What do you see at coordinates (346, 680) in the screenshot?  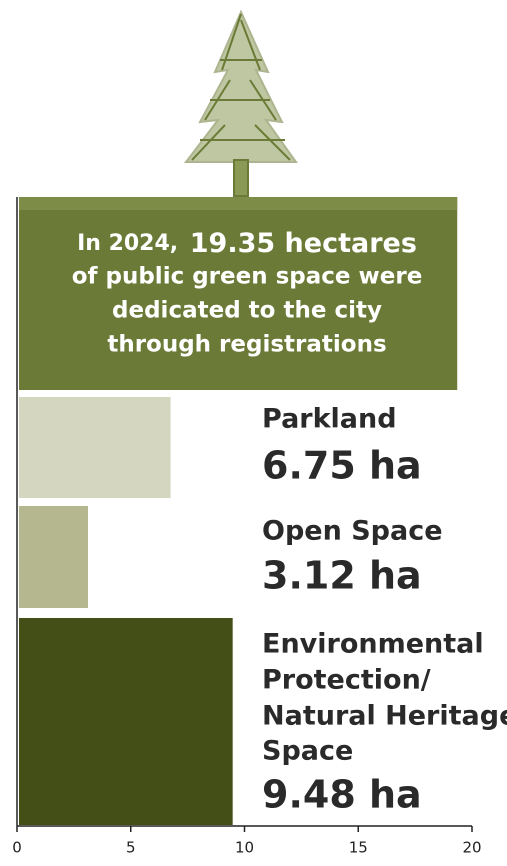 I see `category-label: Protection/` at bounding box center [346, 680].